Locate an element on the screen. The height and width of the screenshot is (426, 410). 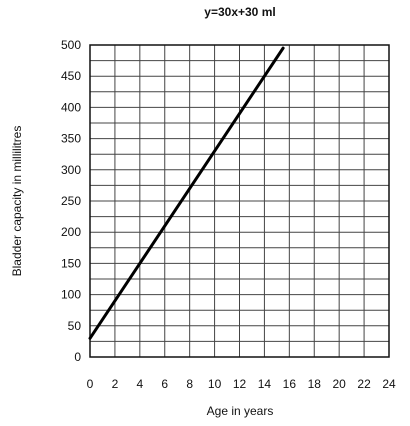
x-axis-label: Age in years is located at coordinates (240, 411).